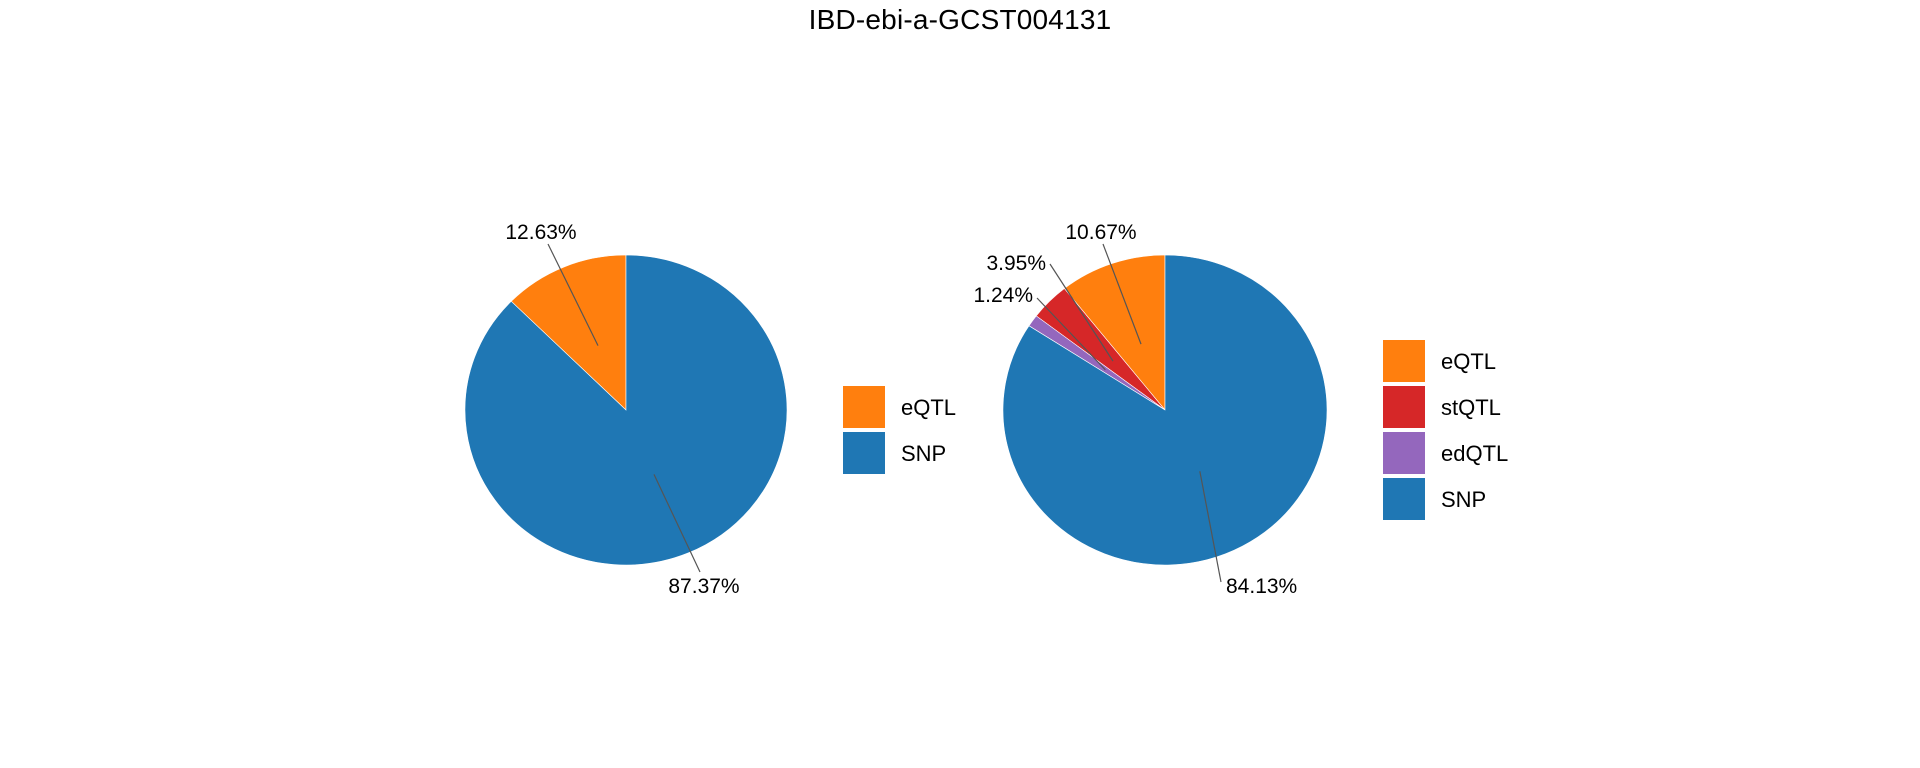 The image size is (1920, 768). Describe the element at coordinates (1445, 430) in the screenshot. I see `legend-right: eQTL stQTL edQTL SNP` at that location.